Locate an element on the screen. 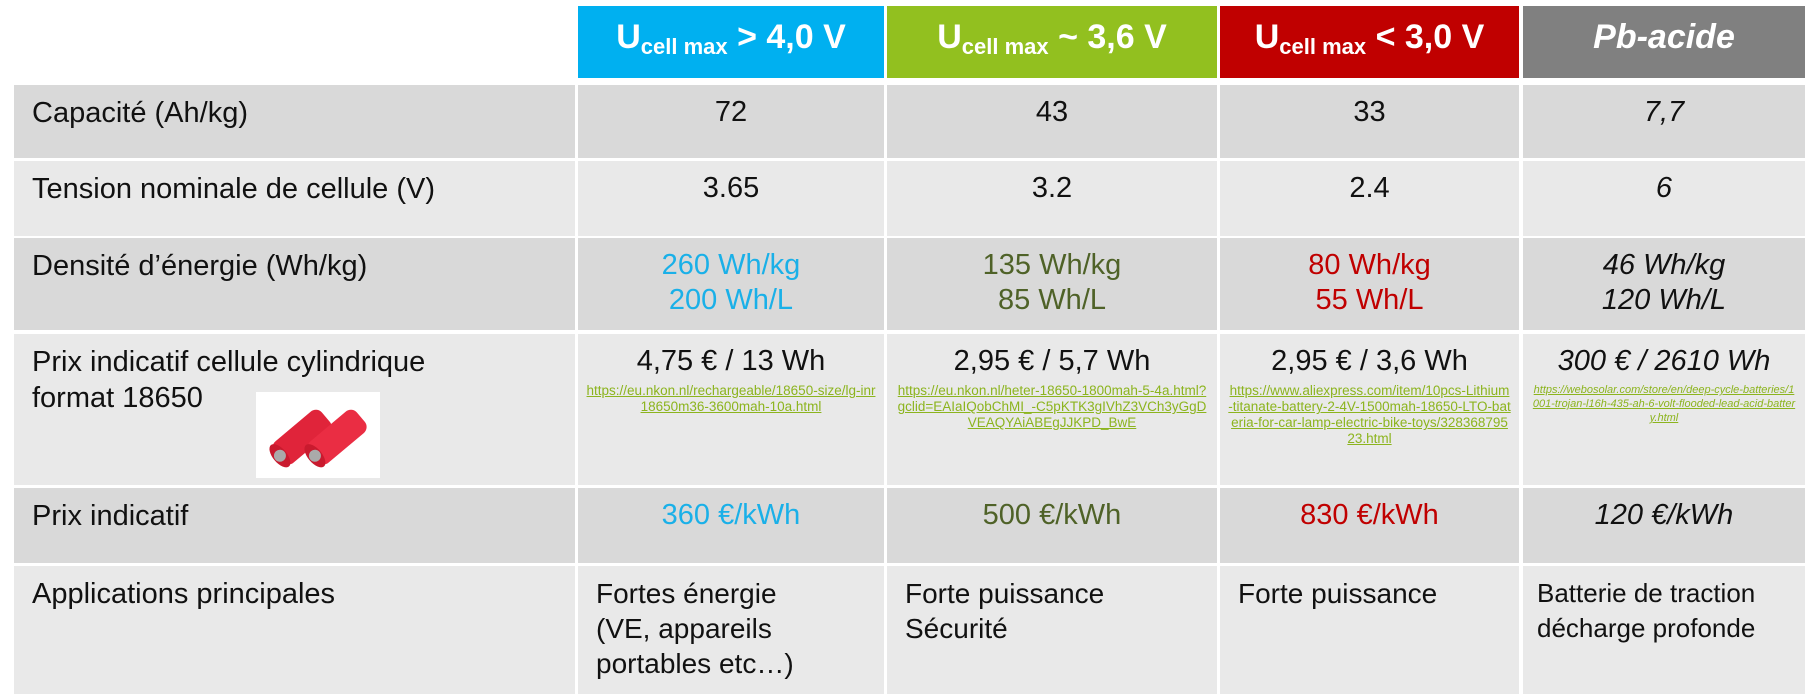  cell: 6 is located at coordinates (1664, 198).